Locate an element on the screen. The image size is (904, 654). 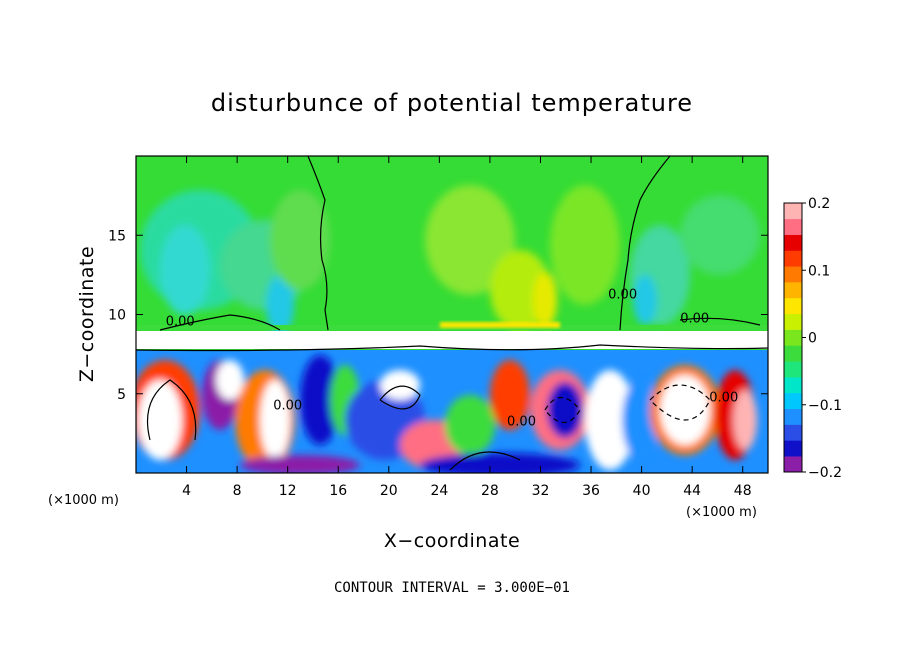
chart-title: disturbunce of potential temperature is located at coordinates (452, 103).